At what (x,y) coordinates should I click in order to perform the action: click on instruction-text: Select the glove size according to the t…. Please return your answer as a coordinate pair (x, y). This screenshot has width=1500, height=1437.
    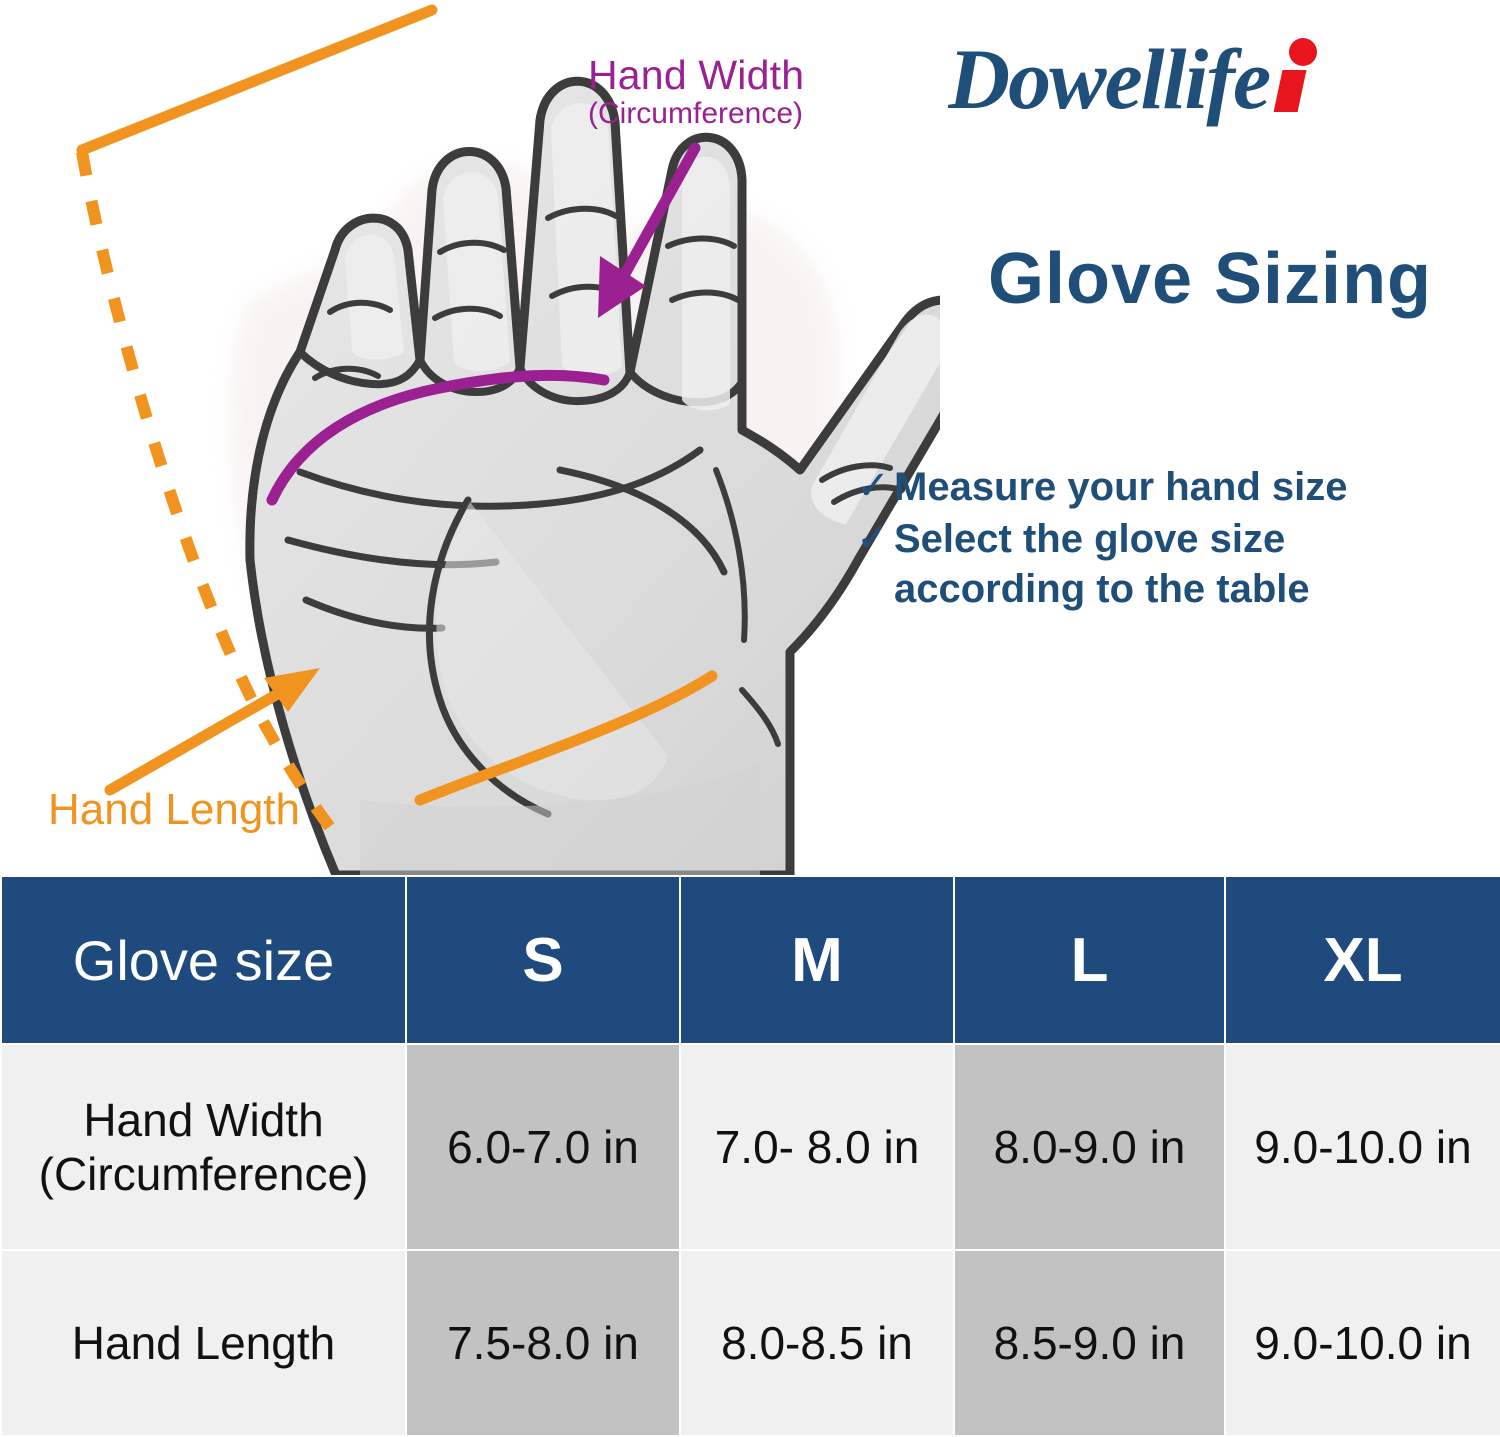
    Looking at the image, I should click on (1102, 564).